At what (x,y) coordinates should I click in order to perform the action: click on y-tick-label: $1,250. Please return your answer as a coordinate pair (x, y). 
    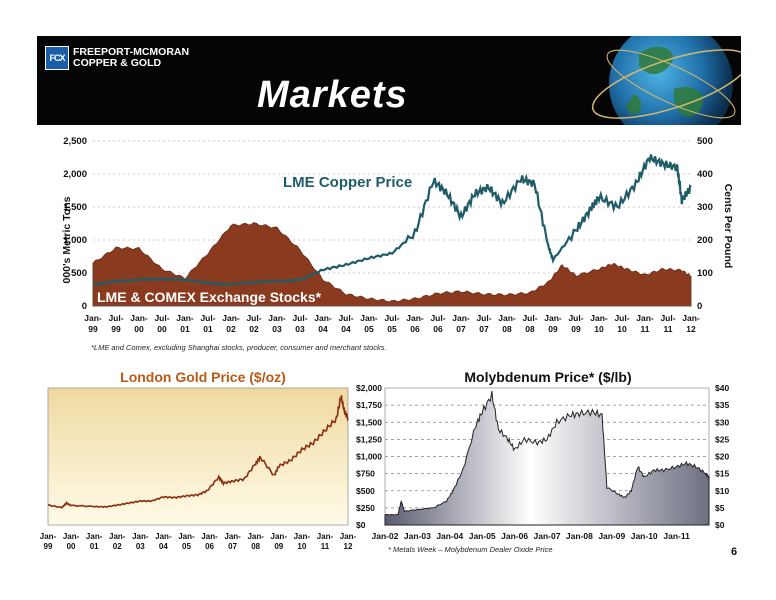
    Looking at the image, I should click on (369, 439).